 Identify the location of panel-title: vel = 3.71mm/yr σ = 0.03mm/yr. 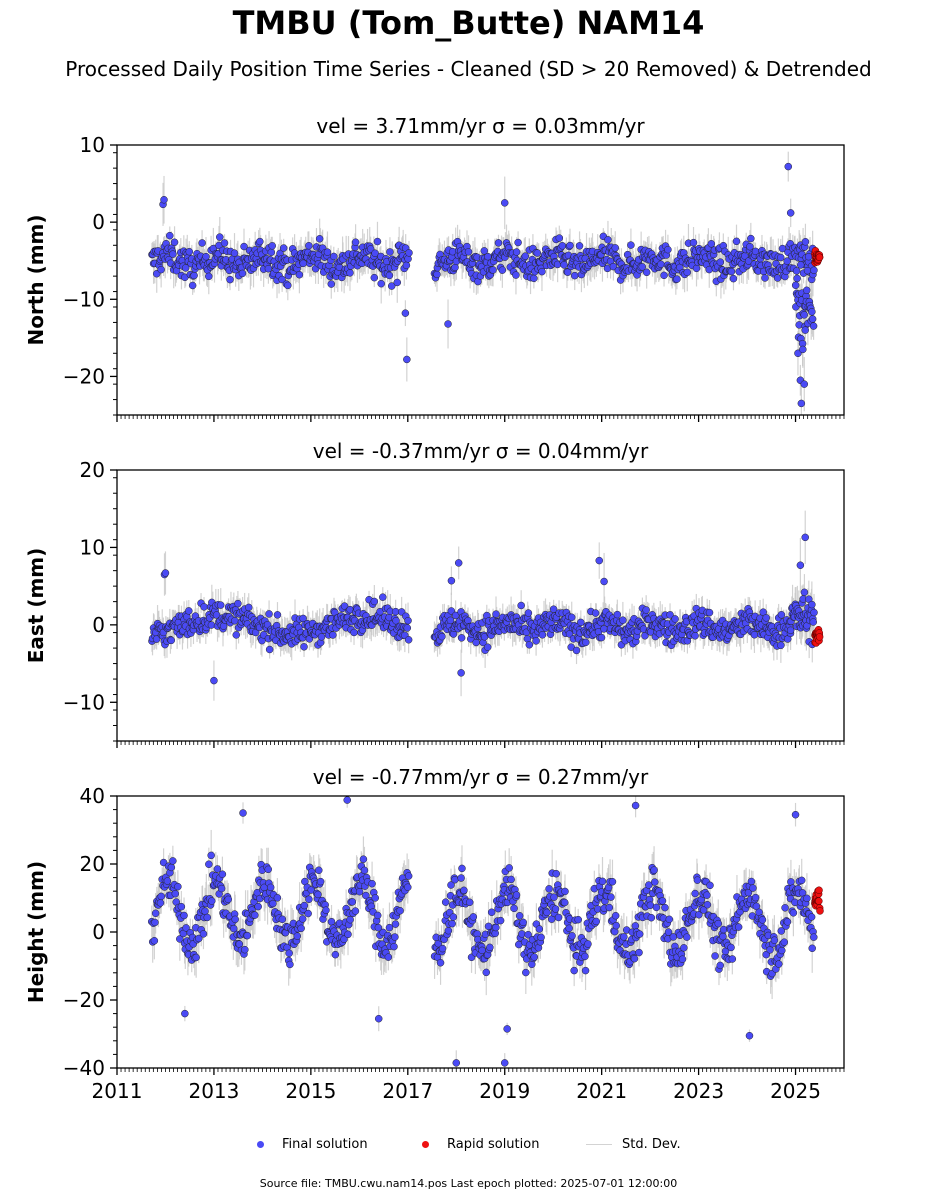
(480, 126).